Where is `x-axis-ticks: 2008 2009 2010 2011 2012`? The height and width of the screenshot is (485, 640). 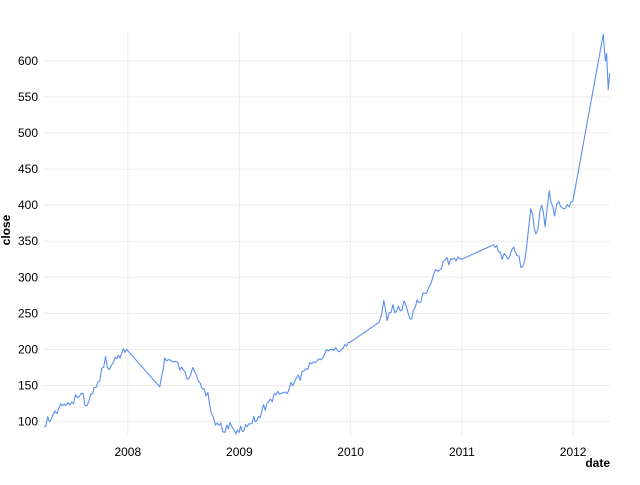 x-axis-ticks: 2008 2009 2010 2011 2012 is located at coordinates (350, 452).